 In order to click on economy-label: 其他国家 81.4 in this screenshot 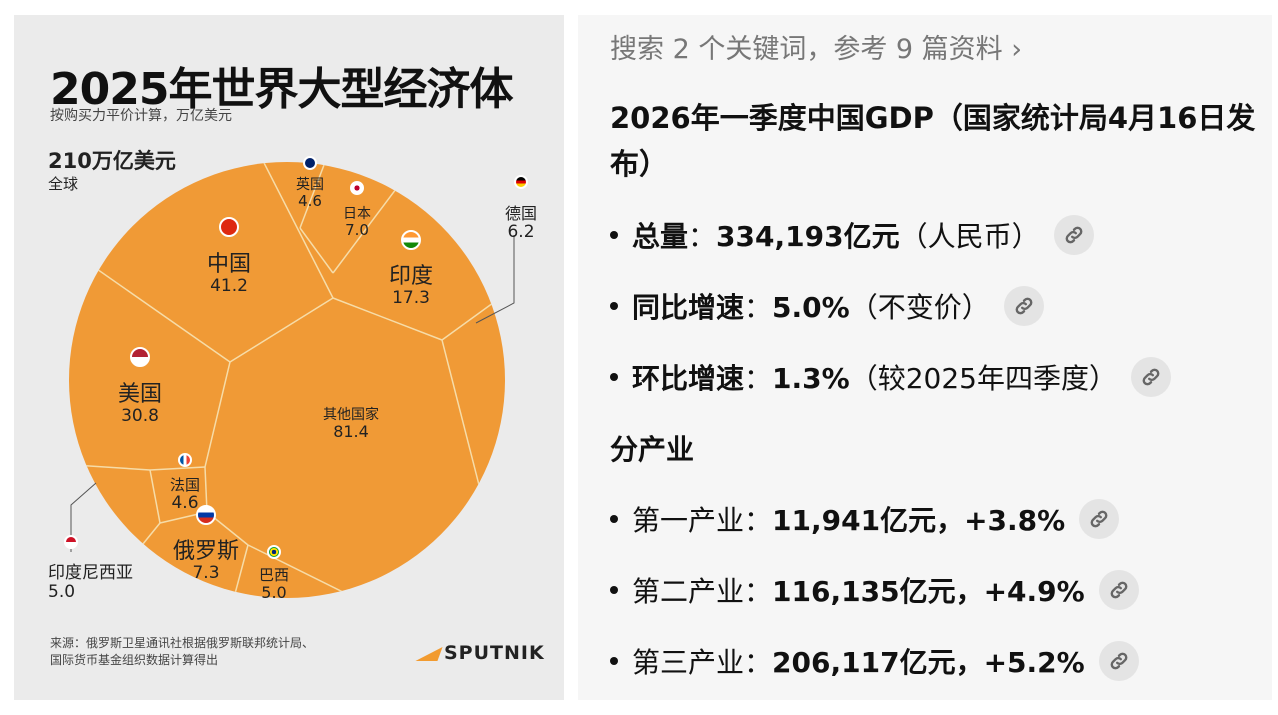, I will do `click(351, 424)`.